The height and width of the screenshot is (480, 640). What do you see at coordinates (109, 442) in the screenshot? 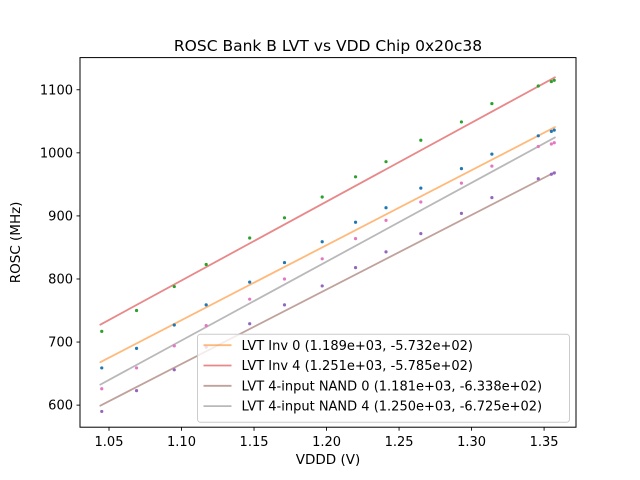
I see `x-tick-label: 1.05` at bounding box center [109, 442].